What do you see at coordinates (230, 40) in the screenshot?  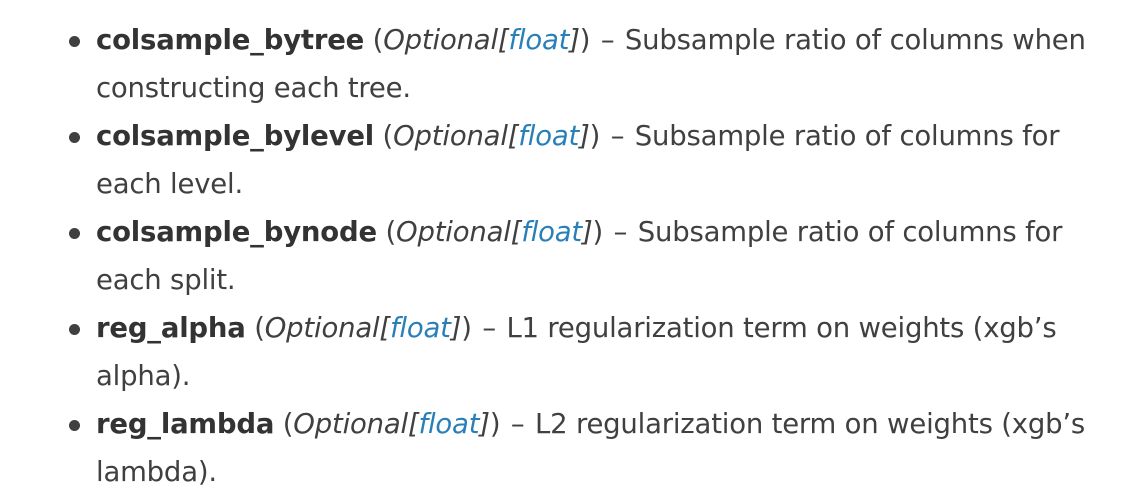 I see `param-name: colsample_bytree` at bounding box center [230, 40].